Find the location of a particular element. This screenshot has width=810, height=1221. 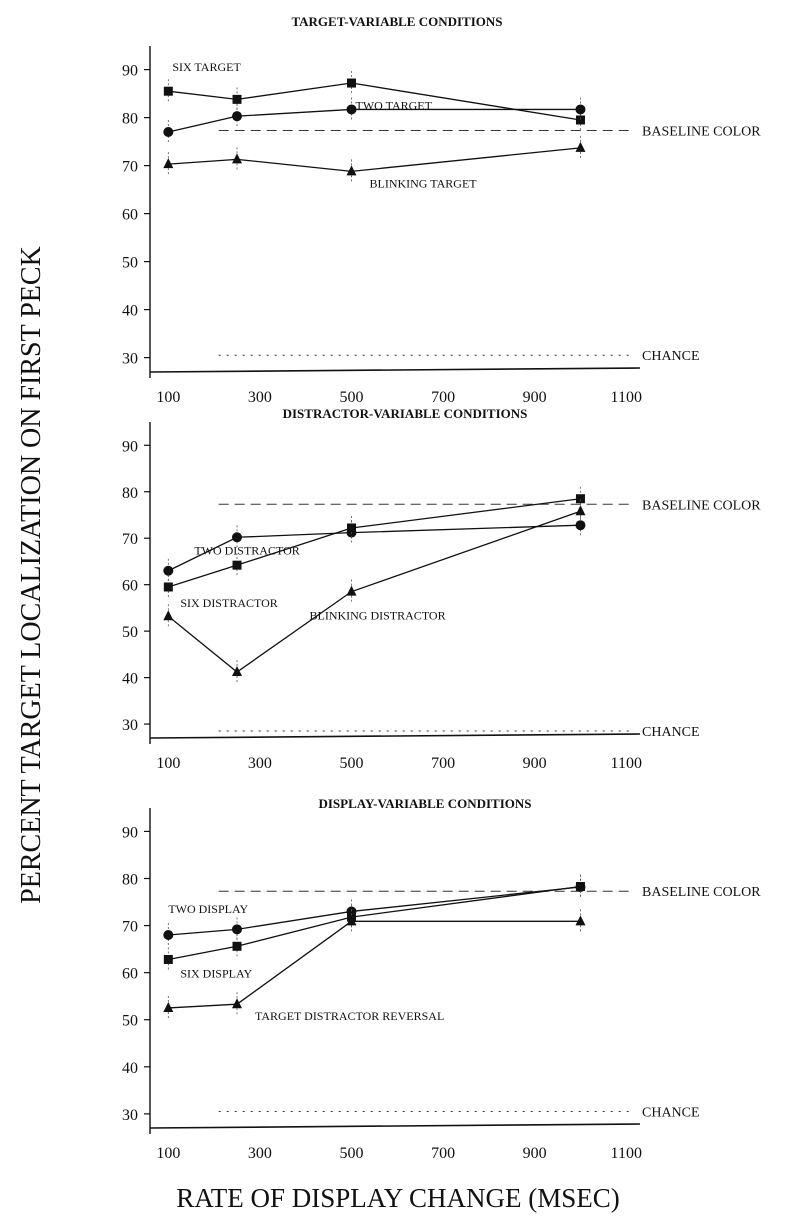

series-label: BLINKING TARGET is located at coordinates (423, 183).